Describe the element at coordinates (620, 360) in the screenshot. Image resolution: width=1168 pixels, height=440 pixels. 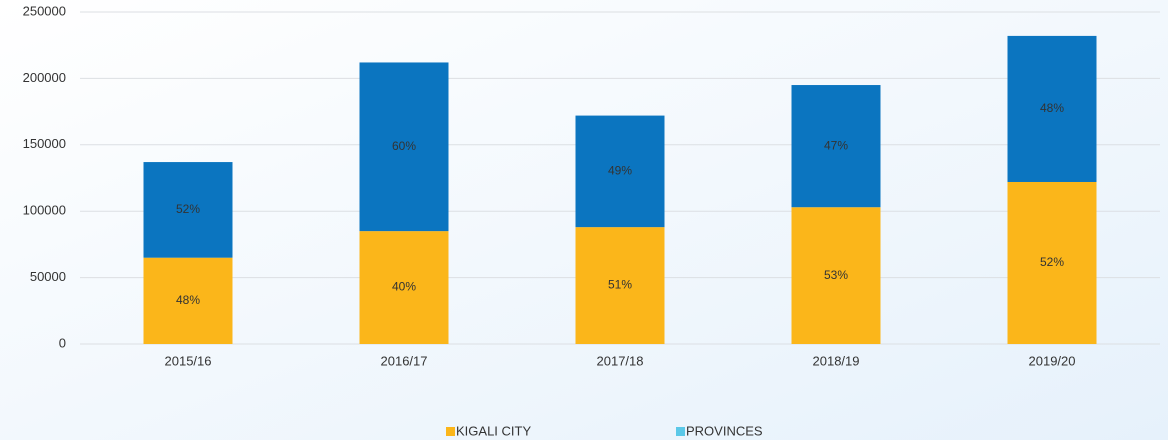
I see `x-tick-label: 2017/18` at that location.